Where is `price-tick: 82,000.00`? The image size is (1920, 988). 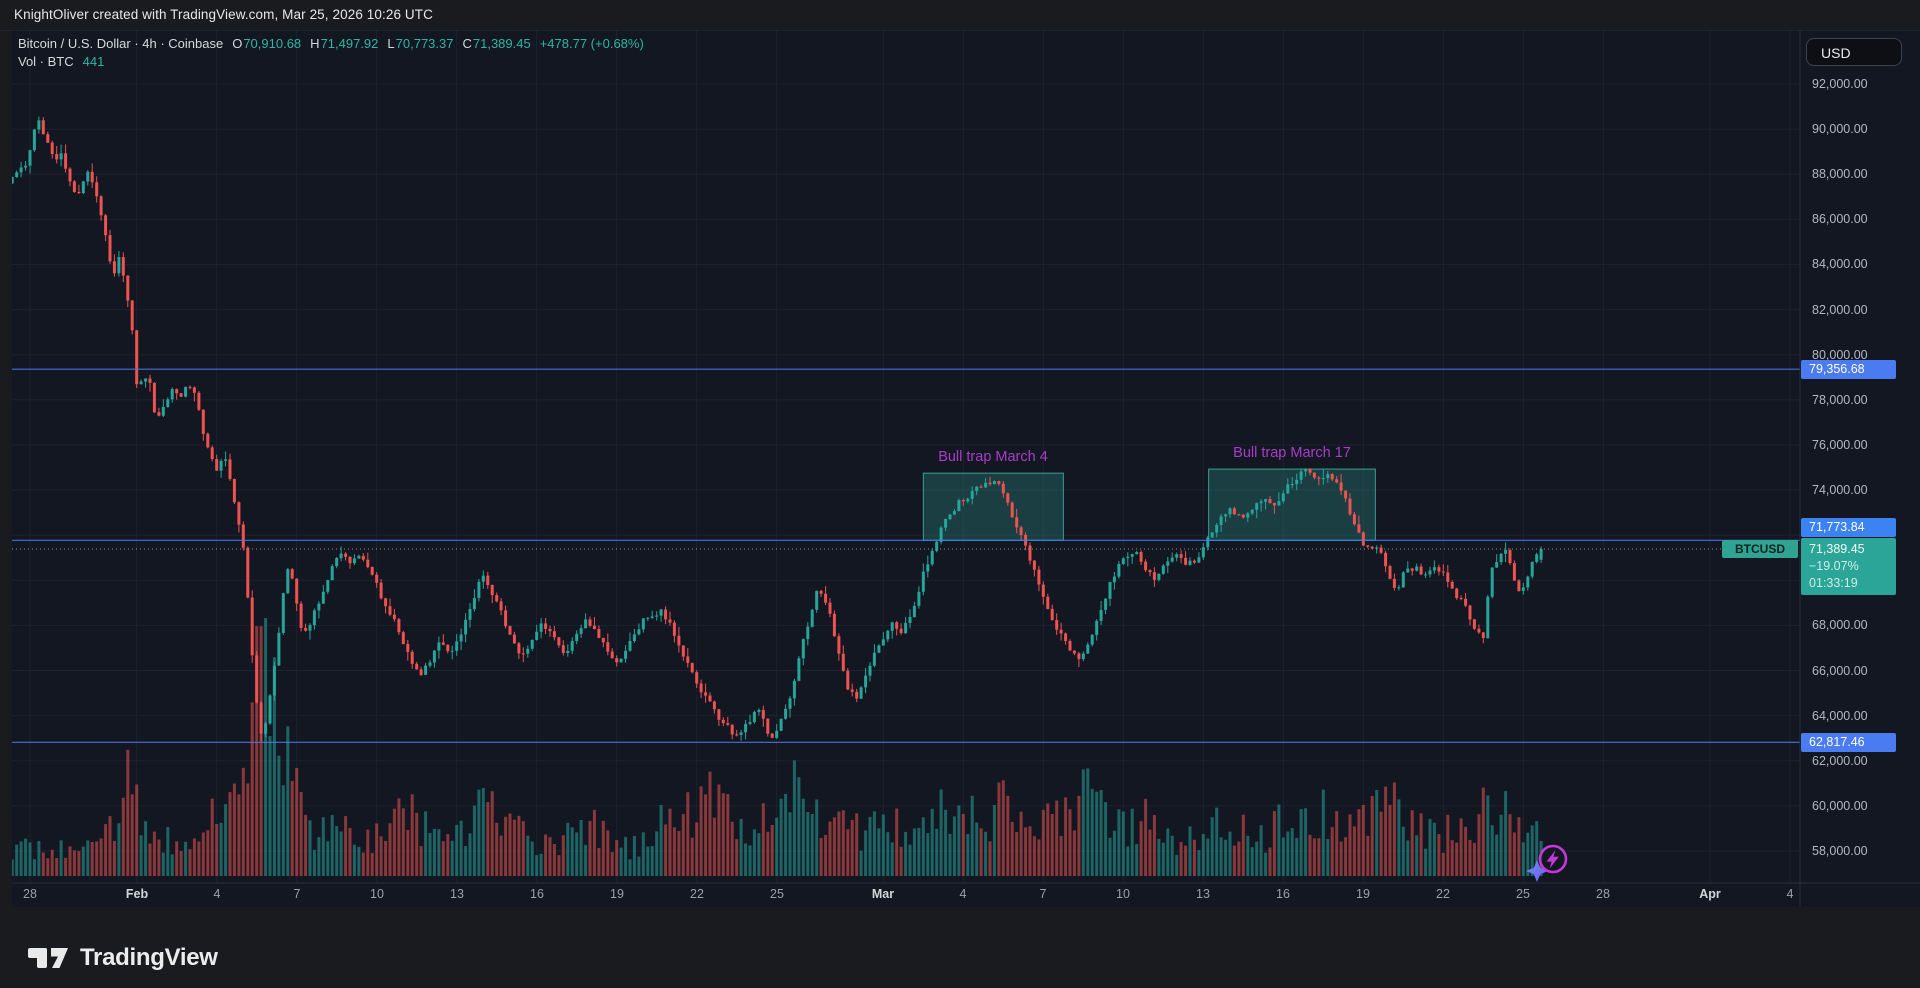 price-tick: 82,000.00 is located at coordinates (1840, 310).